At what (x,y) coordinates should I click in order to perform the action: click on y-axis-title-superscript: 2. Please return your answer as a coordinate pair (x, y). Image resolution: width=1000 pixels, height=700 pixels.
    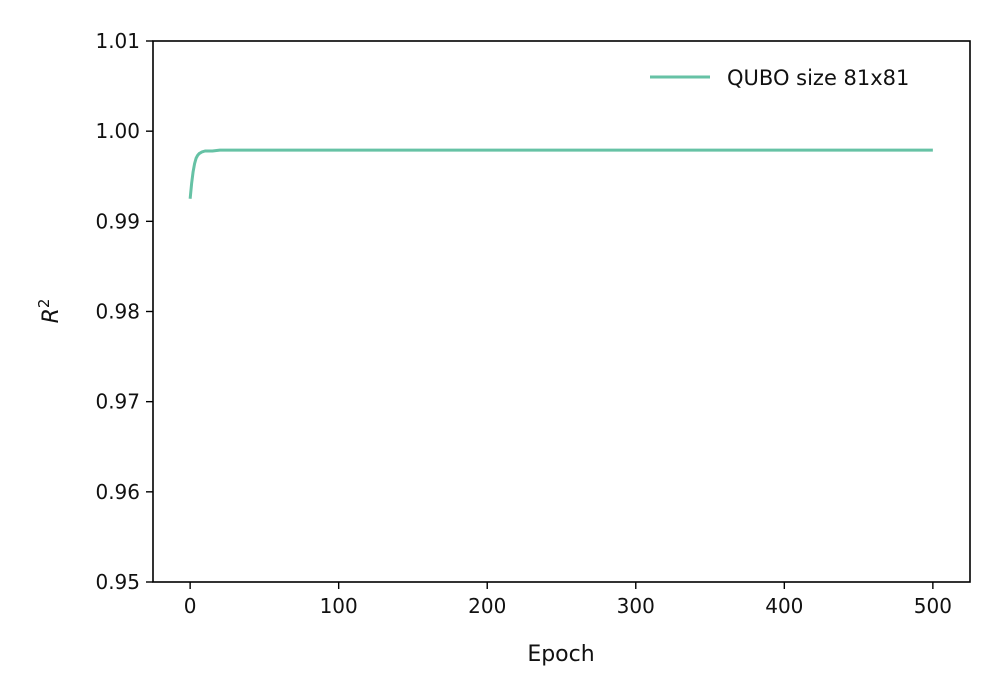
    Looking at the image, I should click on (44, 304).